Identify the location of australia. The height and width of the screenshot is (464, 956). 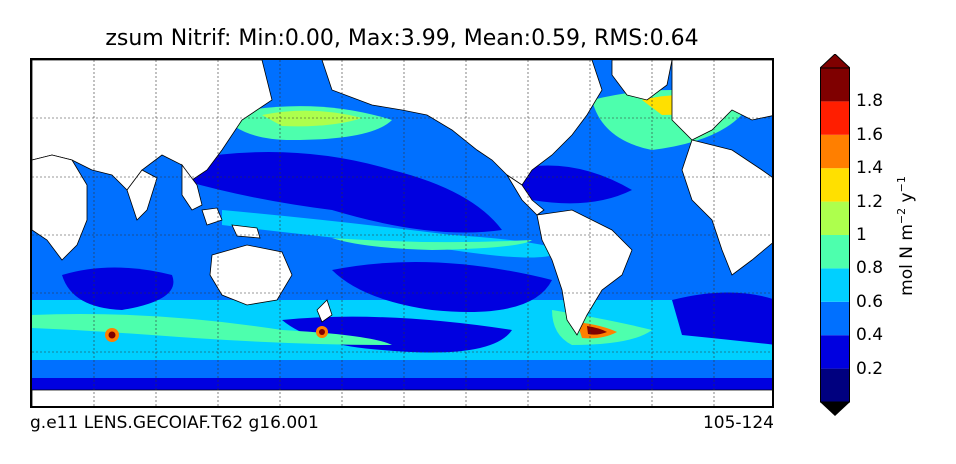
(251, 275).